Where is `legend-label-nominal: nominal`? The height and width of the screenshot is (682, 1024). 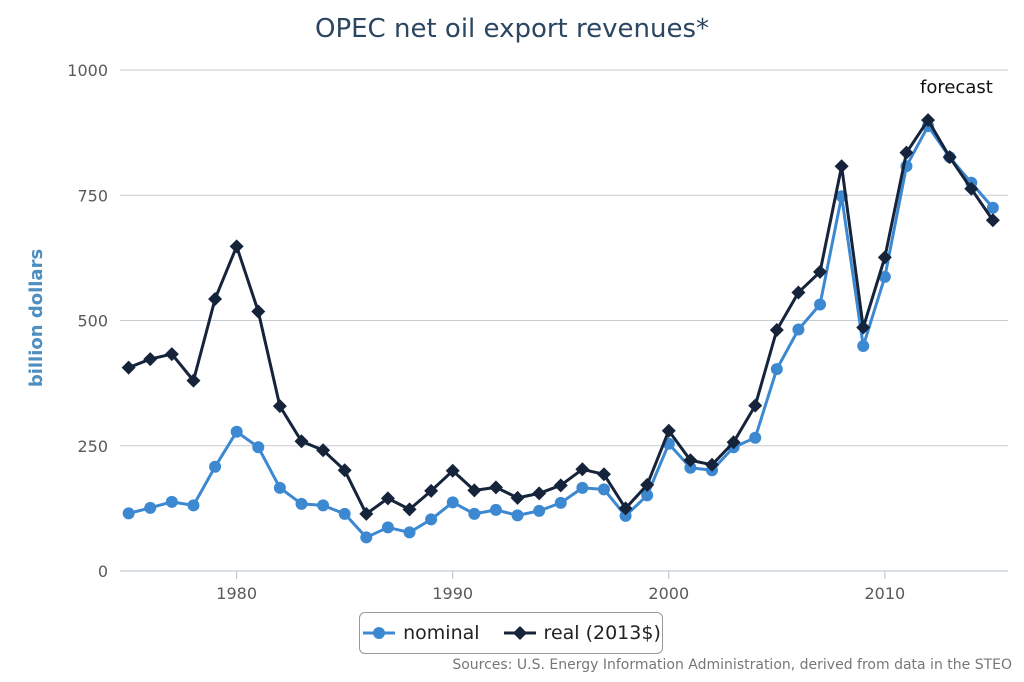
legend-label-nominal: nominal is located at coordinates (441, 633).